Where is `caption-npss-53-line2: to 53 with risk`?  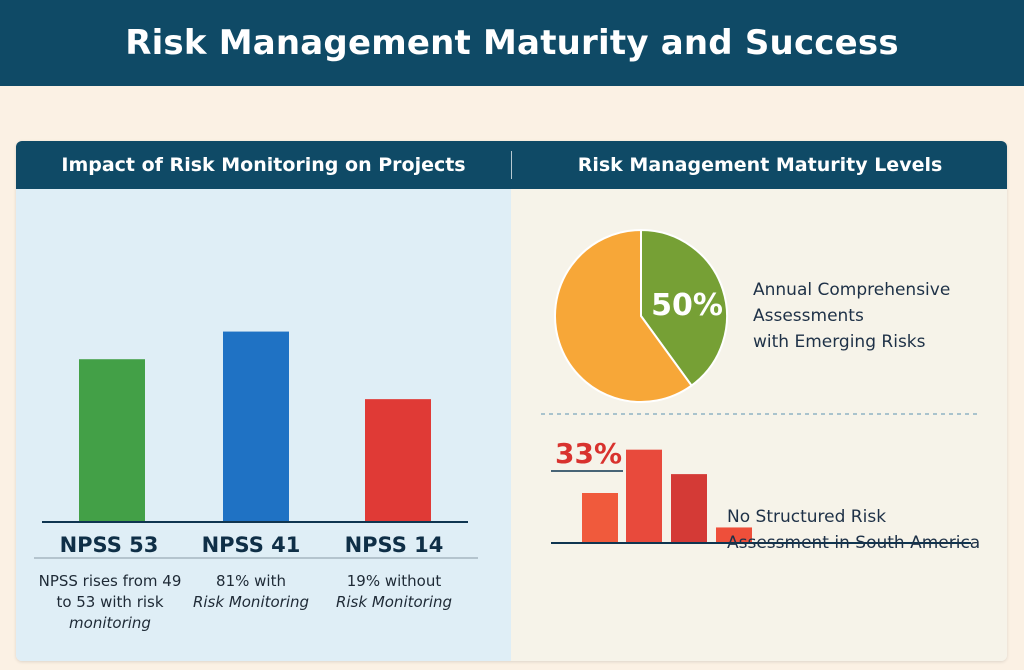 caption-npss-53-line2: to 53 with risk is located at coordinates (110, 602).